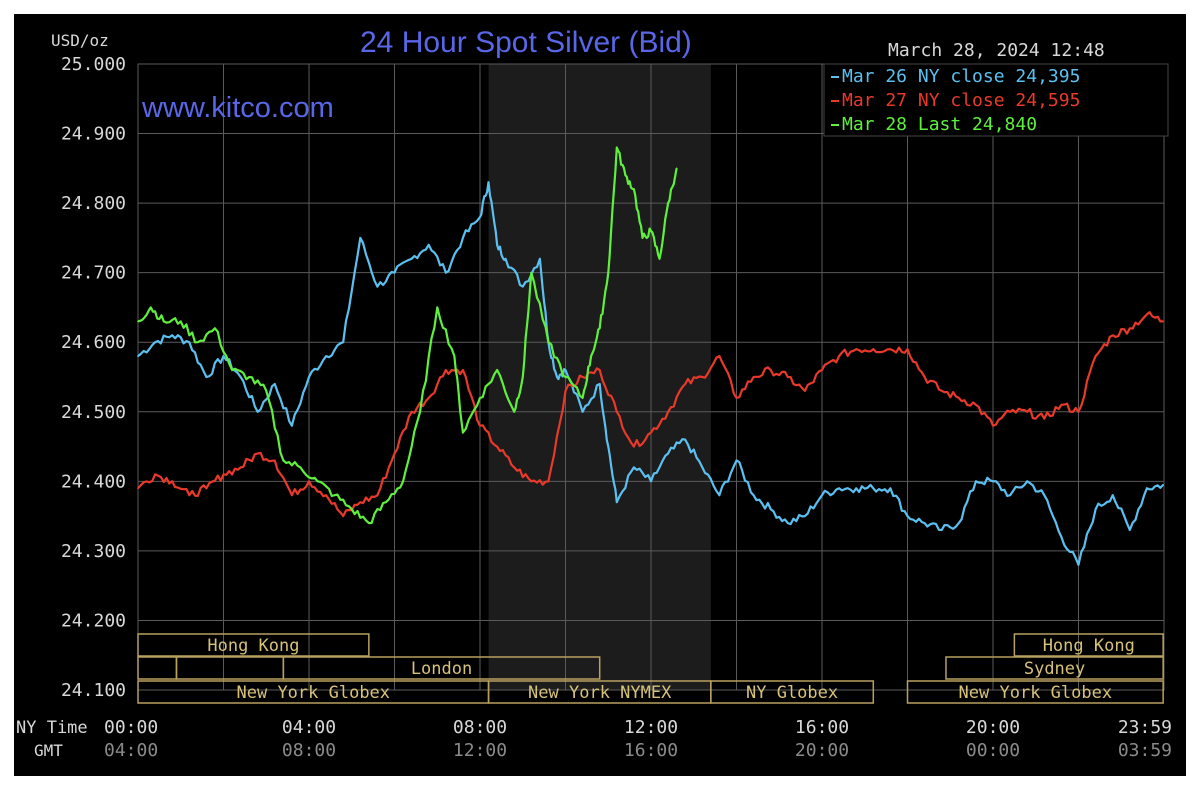  I want to click on x-tick-label-ny: 20:00, so click(993, 727).